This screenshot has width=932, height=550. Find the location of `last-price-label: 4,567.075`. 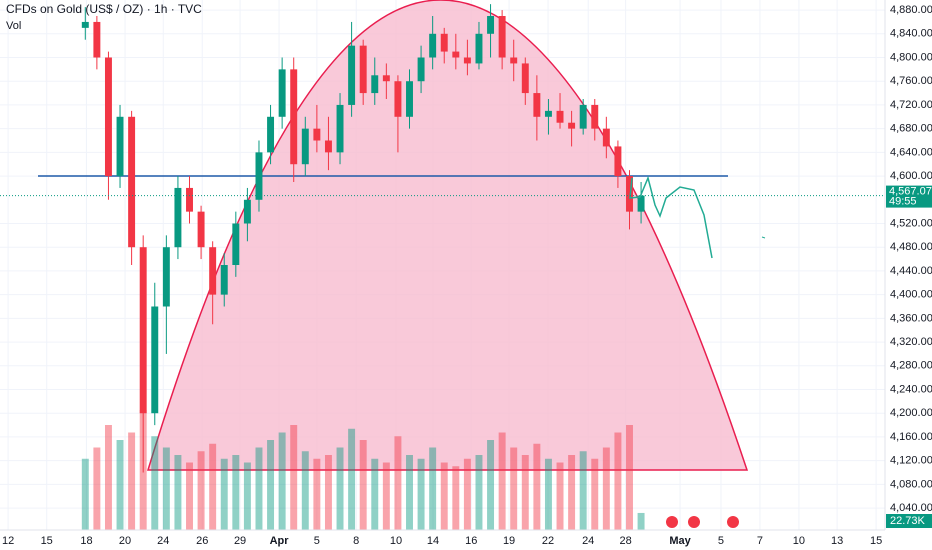

last-price-label: 4,567.075 is located at coordinates (910, 191).